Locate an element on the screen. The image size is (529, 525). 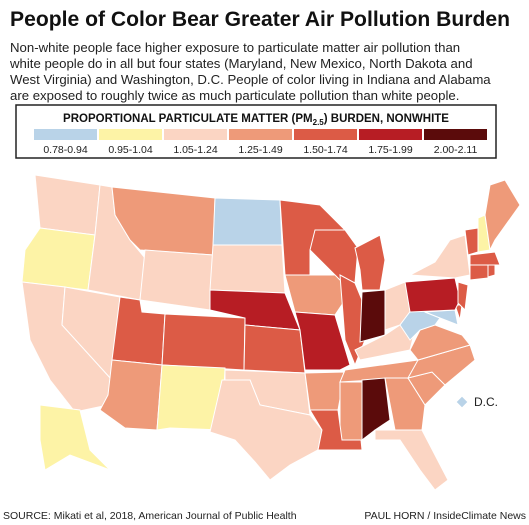
legend-label: 1.75-1.99 is located at coordinates (390, 150).